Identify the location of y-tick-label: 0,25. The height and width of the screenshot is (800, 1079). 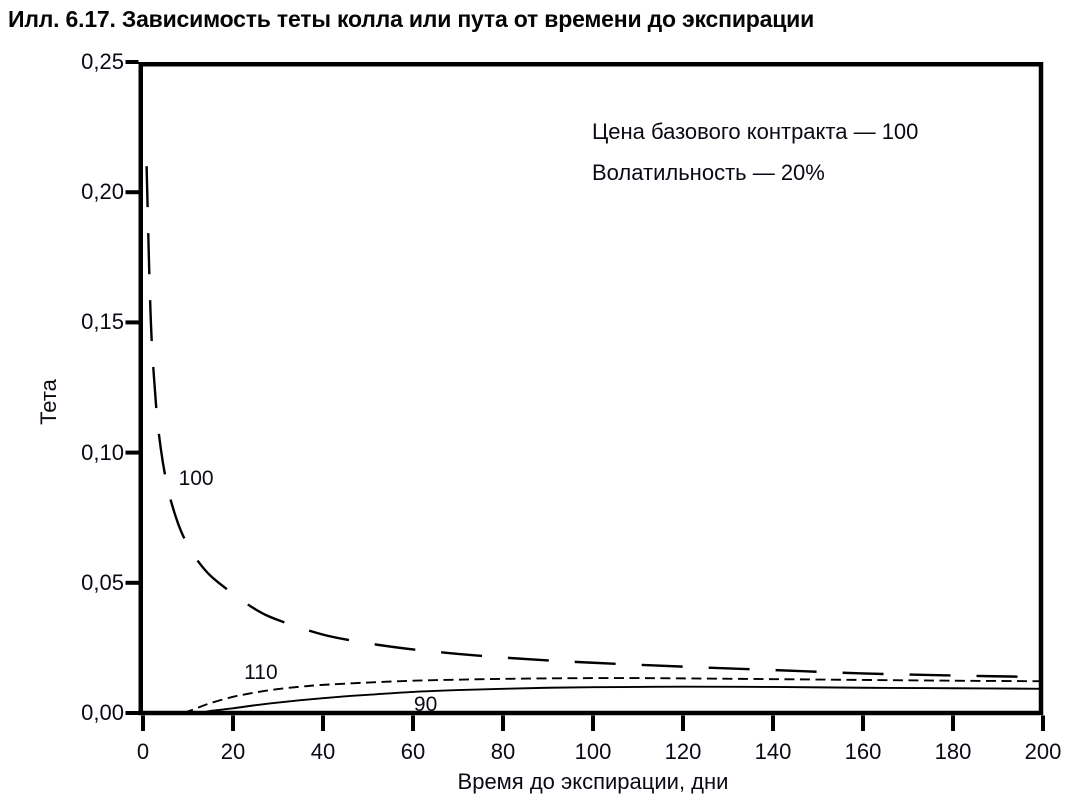
(102, 61).